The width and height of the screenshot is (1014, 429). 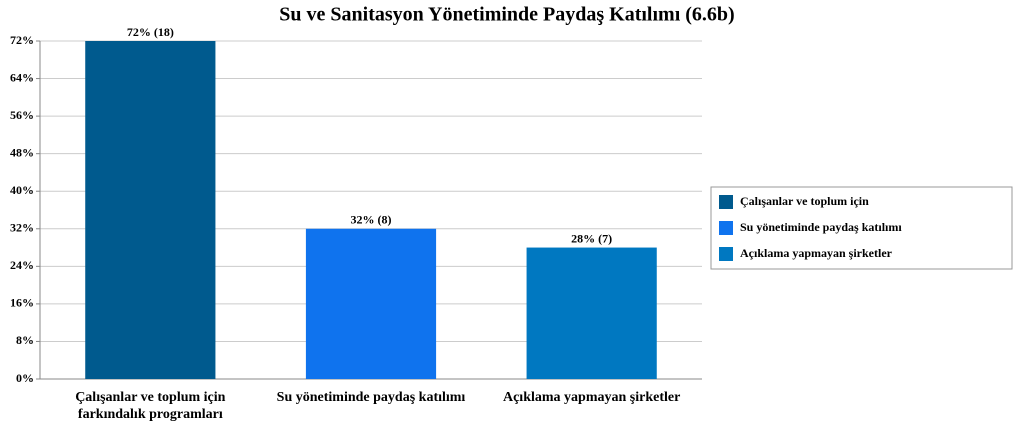 I want to click on y-tick-label: 64%, so click(x=22, y=77).